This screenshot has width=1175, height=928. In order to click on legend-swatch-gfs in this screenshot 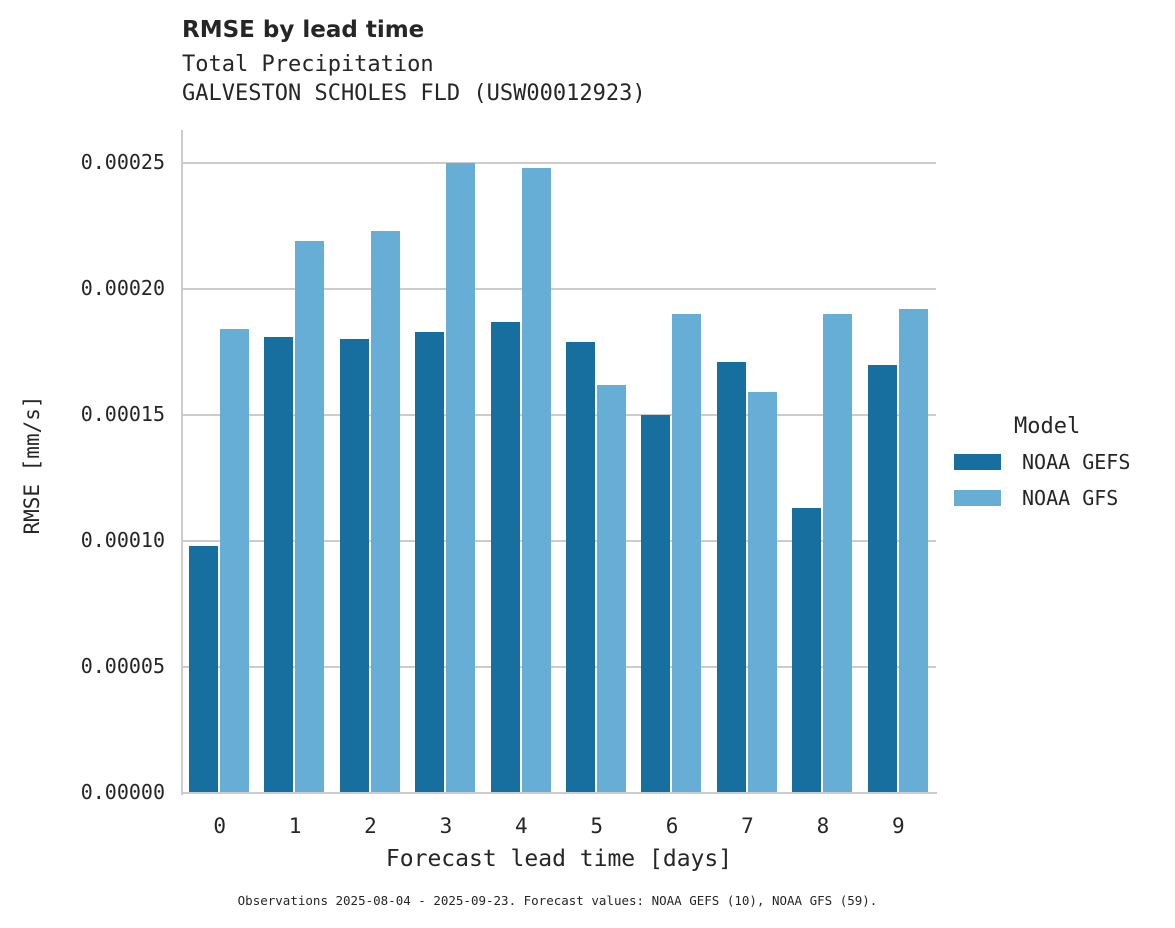, I will do `click(977, 498)`.